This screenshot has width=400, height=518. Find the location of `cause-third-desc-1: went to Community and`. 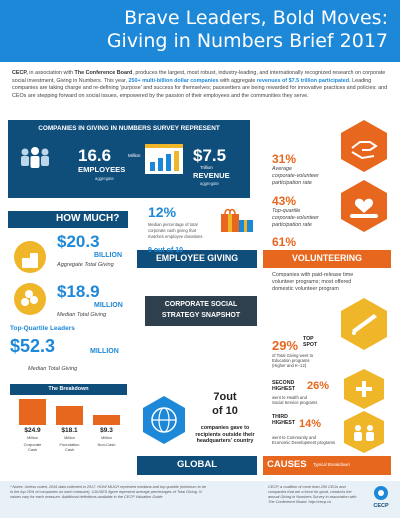

cause-third-desc-1: went to Community and is located at coordinates (294, 437).